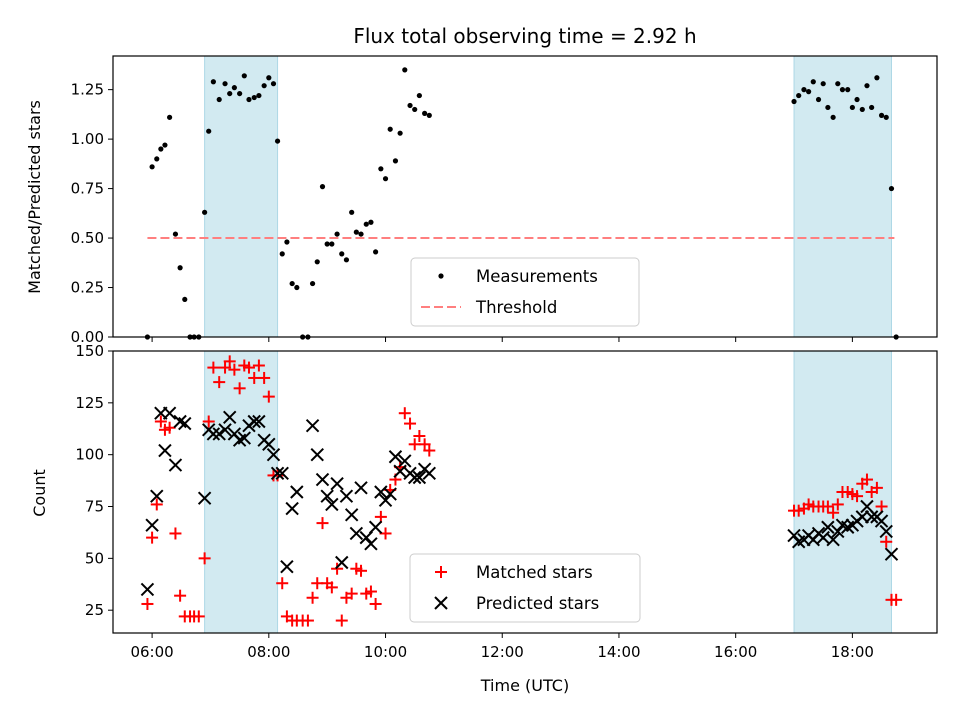 Image resolution: width=960 pixels, height=720 pixels. Describe the element at coordinates (268, 652) in the screenshot. I see `x-tick-label: 08:00` at that location.